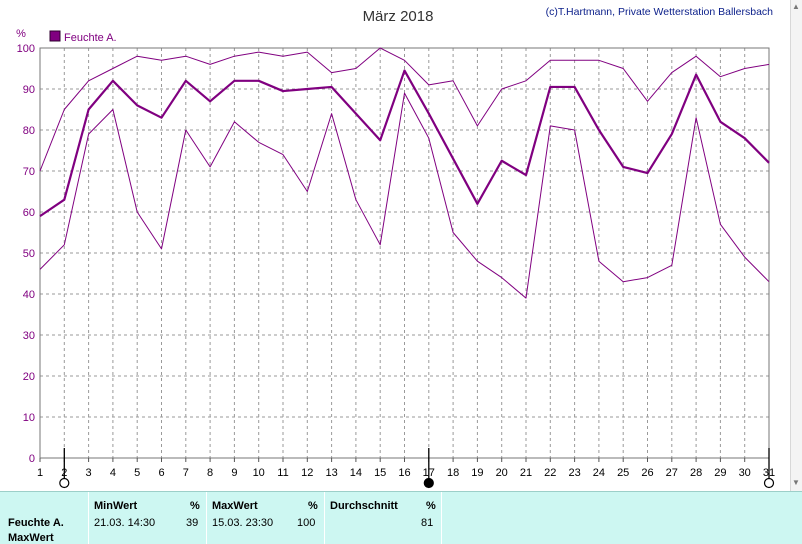 Image resolution: width=802 pixels, height=544 pixels. What do you see at coordinates (29, 90) in the screenshot?
I see `y-tick-label: 90` at bounding box center [29, 90].